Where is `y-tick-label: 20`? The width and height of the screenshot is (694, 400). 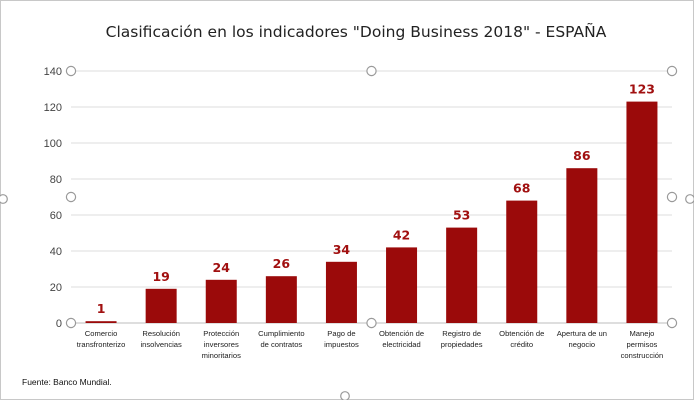 y-tick-label: 20 is located at coordinates (56, 288).